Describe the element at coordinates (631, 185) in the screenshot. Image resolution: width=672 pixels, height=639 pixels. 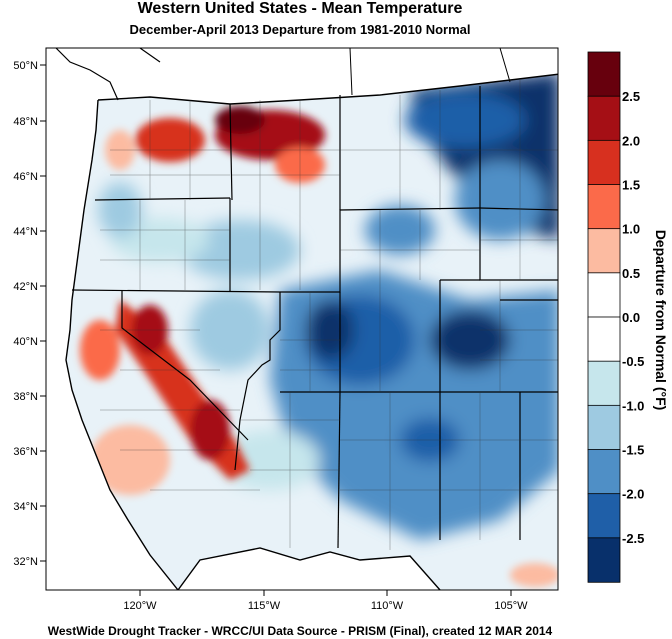
I see `colorbar-tick-label: 1.5` at that location.